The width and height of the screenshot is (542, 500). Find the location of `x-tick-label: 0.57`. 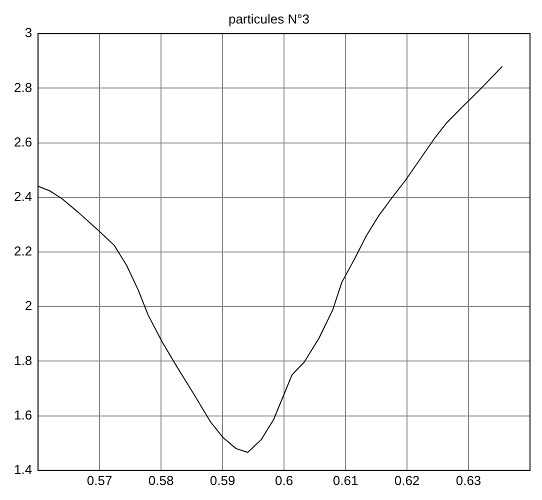

x-tick-label: 0.57 is located at coordinates (99, 480).